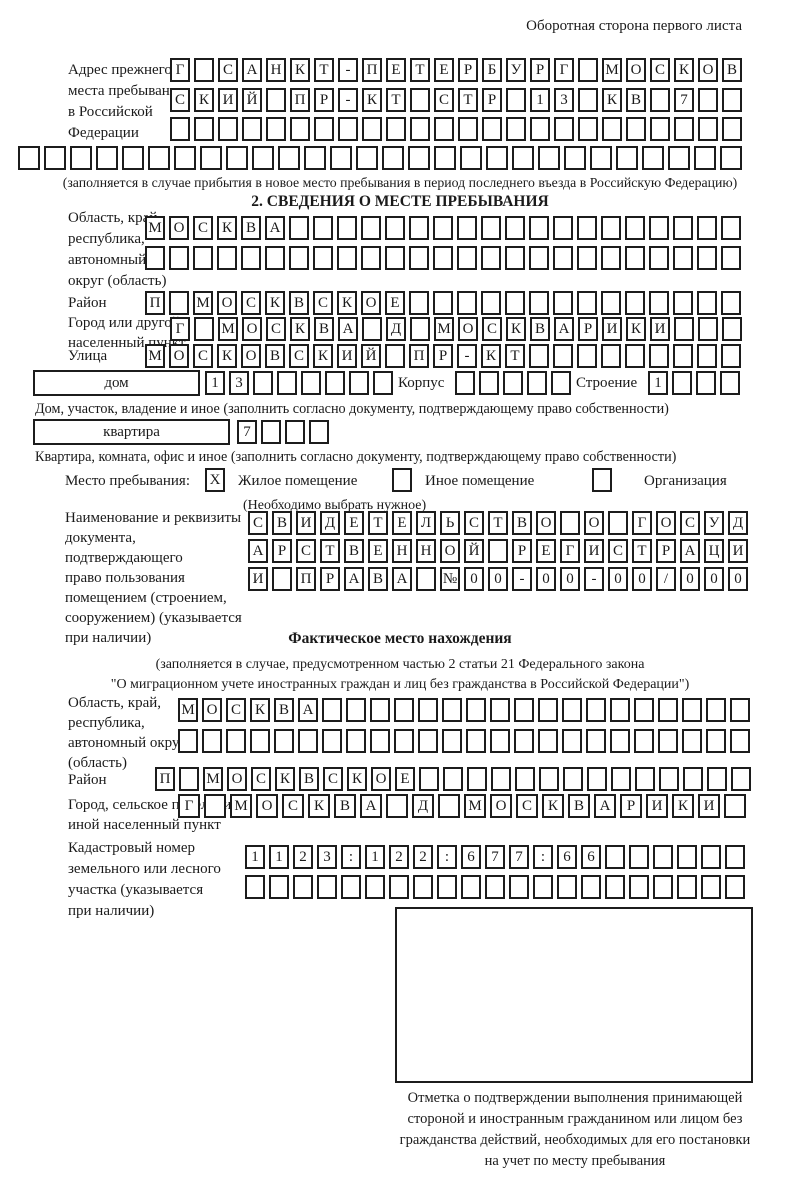 This screenshot has height=1180, width=800. What do you see at coordinates (180, 70) in the screenshot?
I see `char-cell: Г` at bounding box center [180, 70].